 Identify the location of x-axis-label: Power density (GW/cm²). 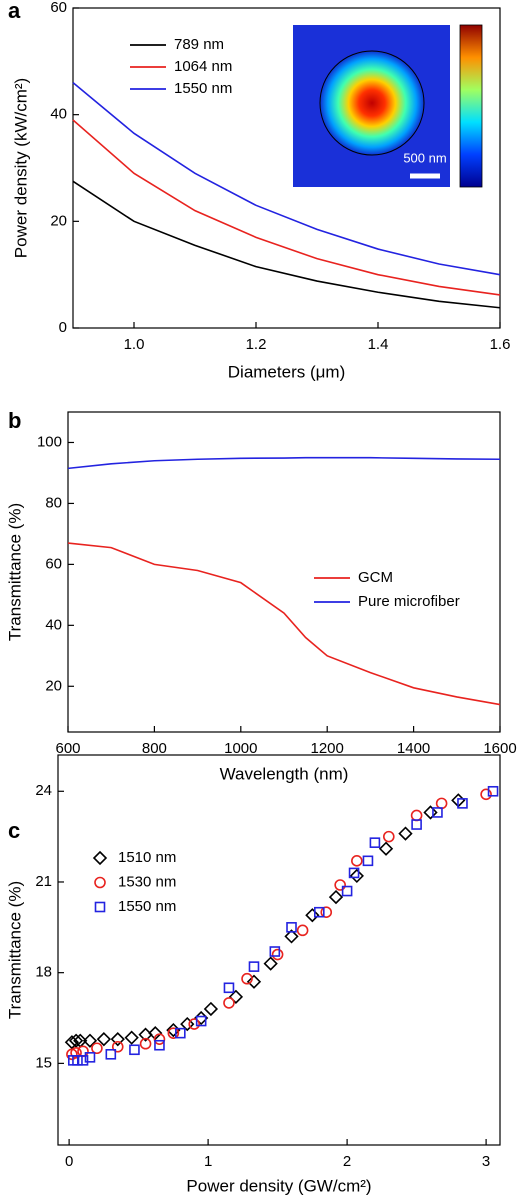
(278, 1185).